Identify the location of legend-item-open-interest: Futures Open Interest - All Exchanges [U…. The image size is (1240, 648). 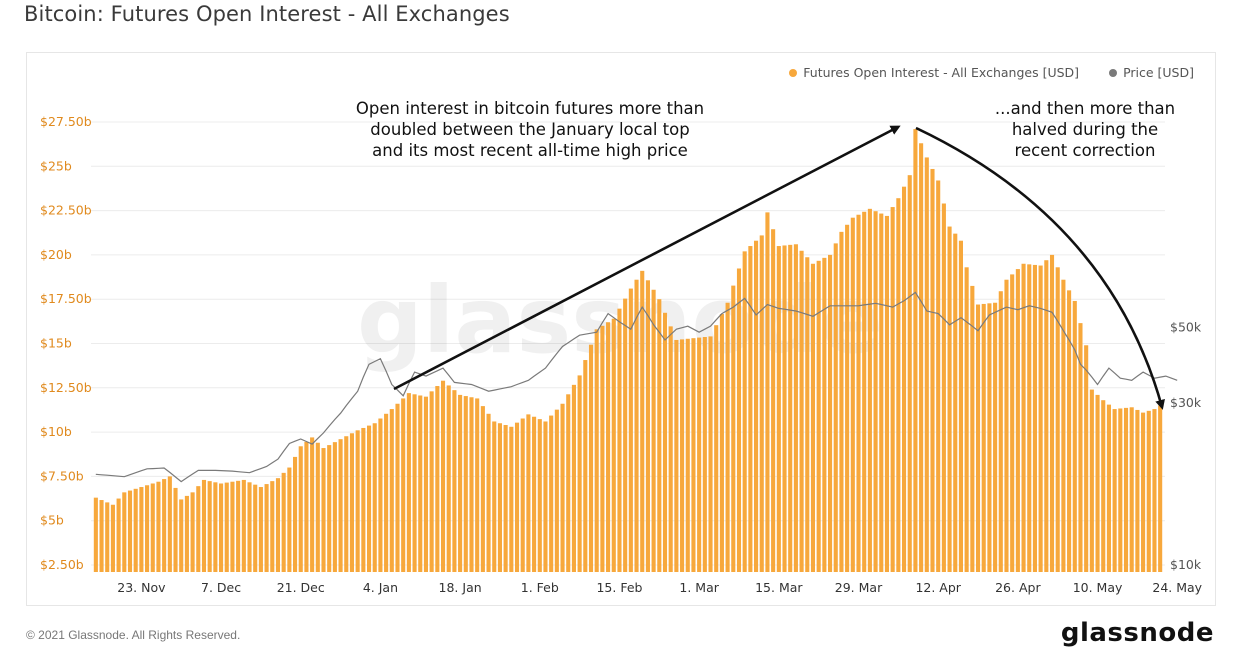
(934, 72).